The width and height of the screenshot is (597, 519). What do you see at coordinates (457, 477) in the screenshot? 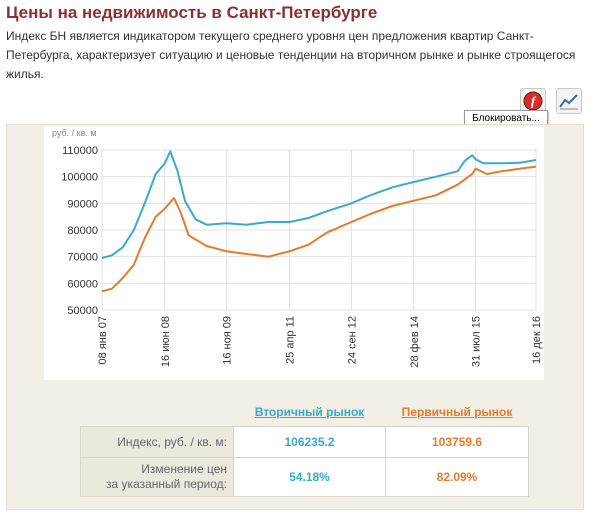
I see `primary-change-value: 82.09%` at bounding box center [457, 477].